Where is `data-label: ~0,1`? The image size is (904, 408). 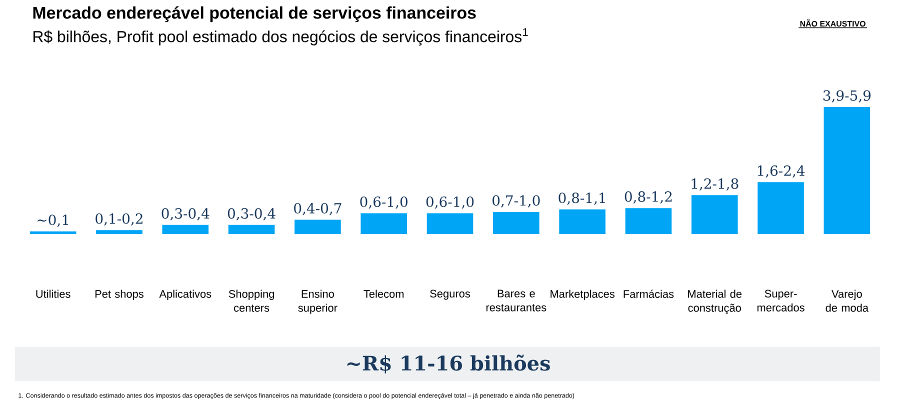
data-label: ~0,1 is located at coordinates (53, 220).